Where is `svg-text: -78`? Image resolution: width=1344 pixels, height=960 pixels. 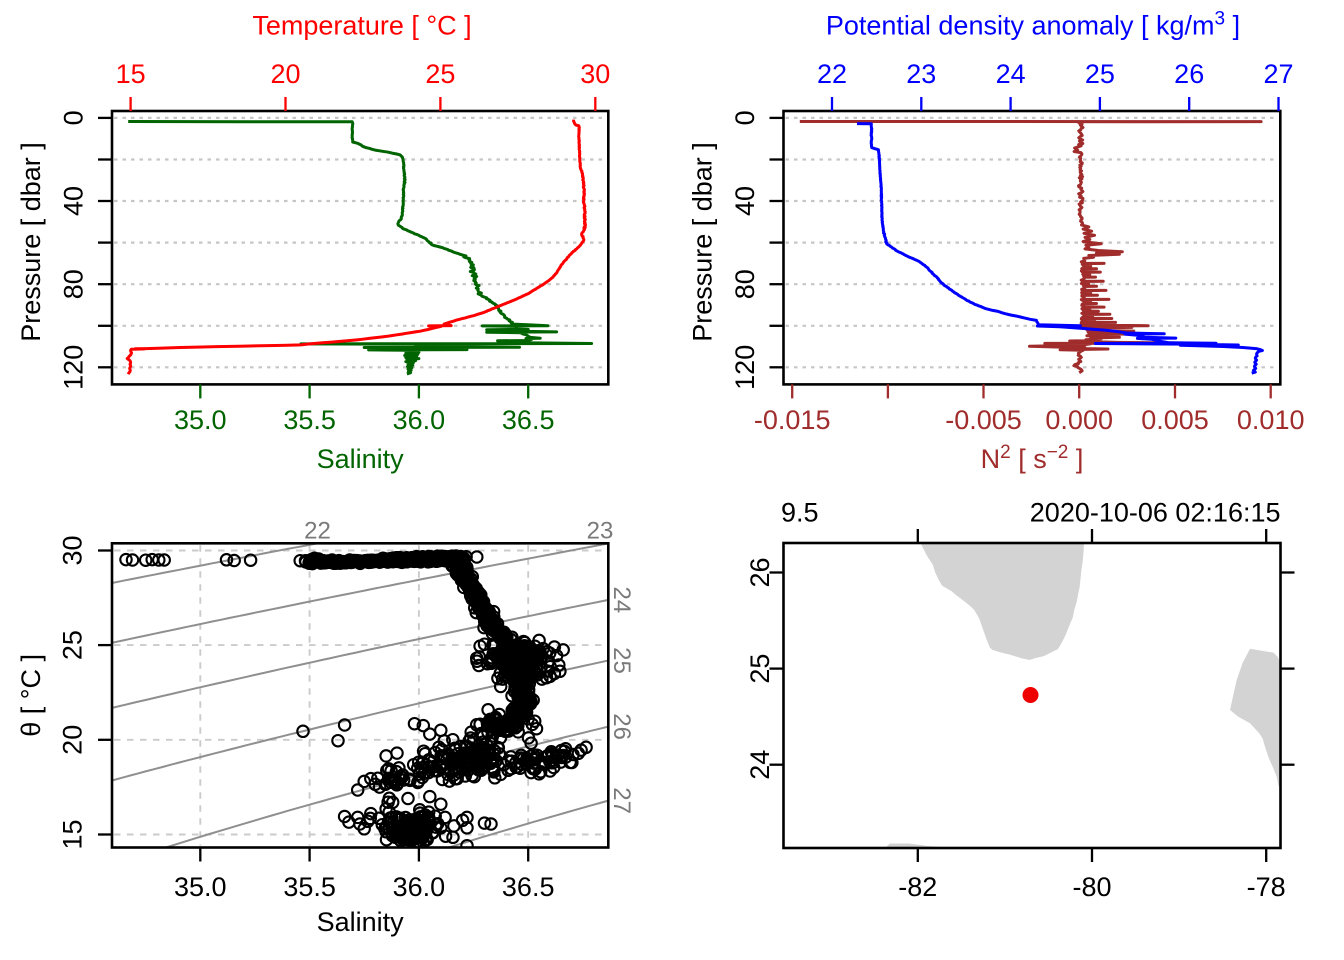
svg-text: -78 is located at coordinates (1266, 887).